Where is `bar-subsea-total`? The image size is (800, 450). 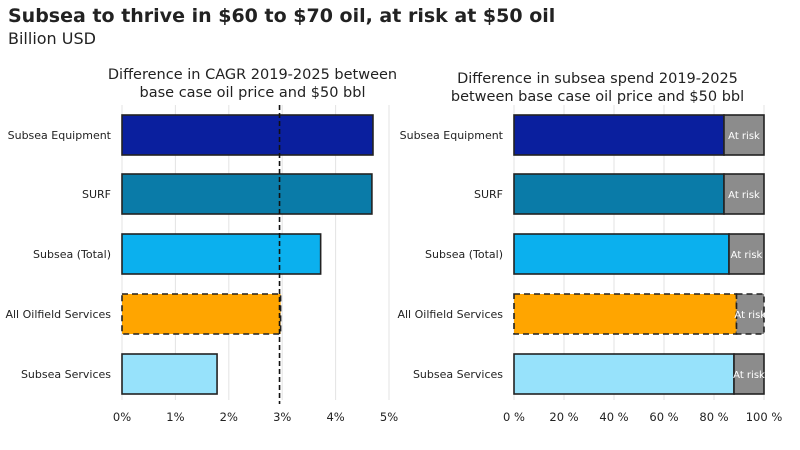
bar-subsea-total is located at coordinates (221, 254).